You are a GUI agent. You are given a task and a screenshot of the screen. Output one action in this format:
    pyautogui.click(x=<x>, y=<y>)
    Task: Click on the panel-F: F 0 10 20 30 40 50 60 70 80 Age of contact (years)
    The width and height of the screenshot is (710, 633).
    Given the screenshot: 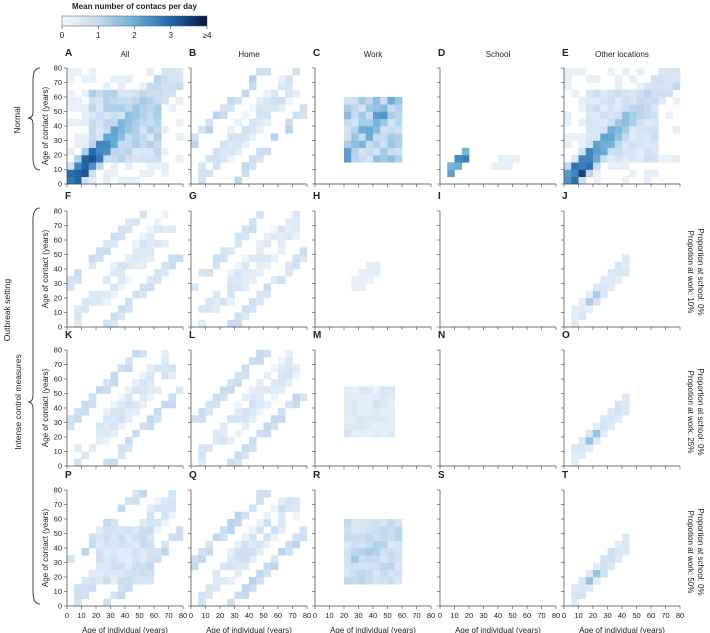 What is the action you would take?
    pyautogui.click(x=112, y=261)
    